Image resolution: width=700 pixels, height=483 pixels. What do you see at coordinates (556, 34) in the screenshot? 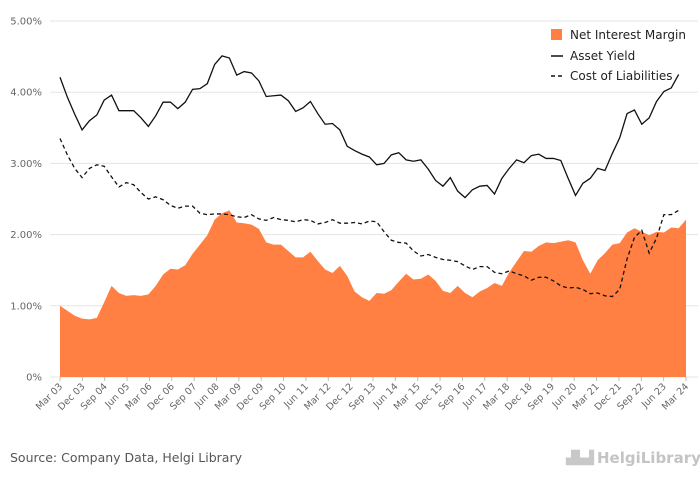
I see `legend-swatch-net-interest-margin` at bounding box center [556, 34].